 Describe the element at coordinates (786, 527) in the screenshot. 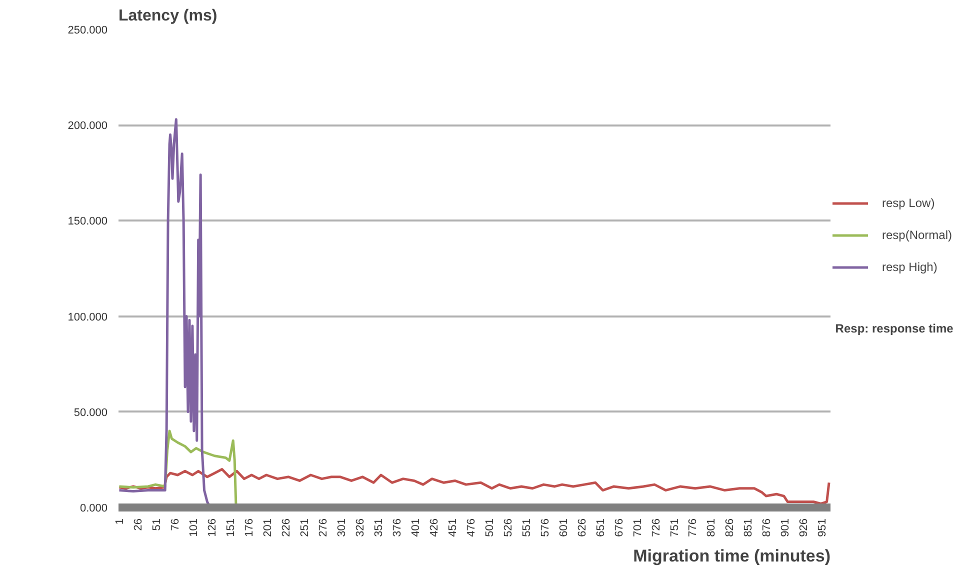

I see `x-tick-label: 901` at that location.